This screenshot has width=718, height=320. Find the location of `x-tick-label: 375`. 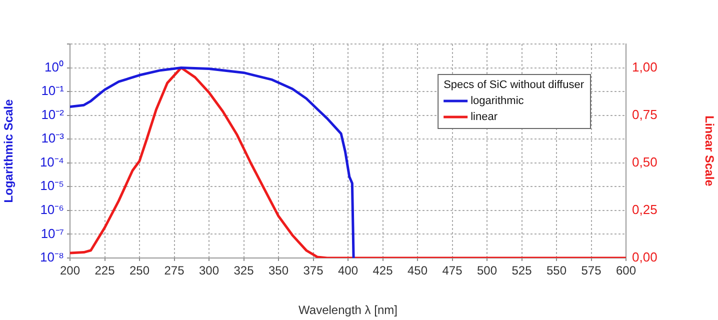

x-tick-label: 375 is located at coordinates (313, 271).